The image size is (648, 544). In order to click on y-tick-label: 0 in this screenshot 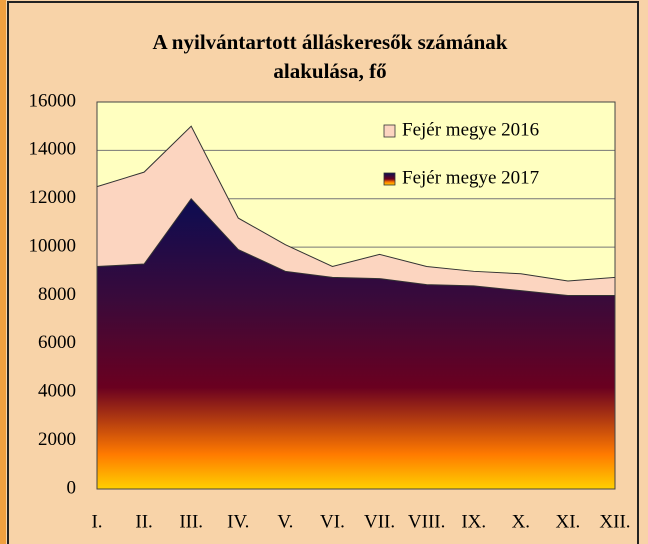, I will do `click(72, 487)`.